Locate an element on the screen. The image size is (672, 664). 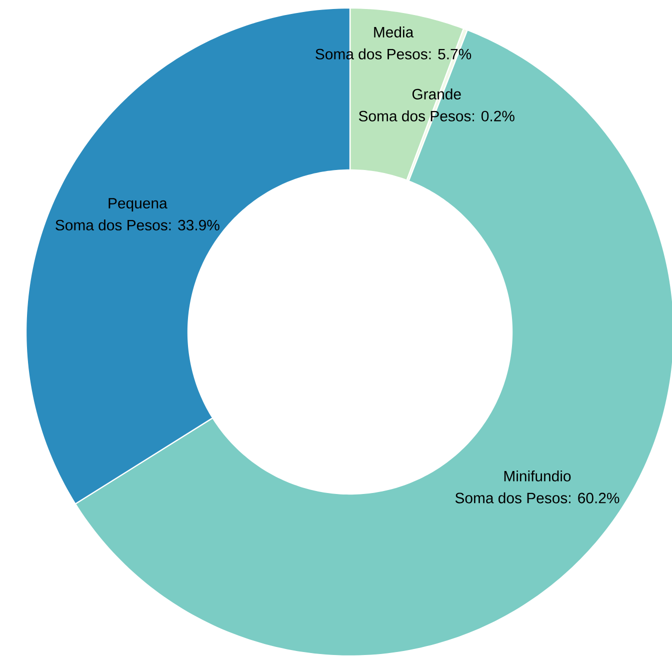
slice-label: Minifundio is located at coordinates (537, 476).